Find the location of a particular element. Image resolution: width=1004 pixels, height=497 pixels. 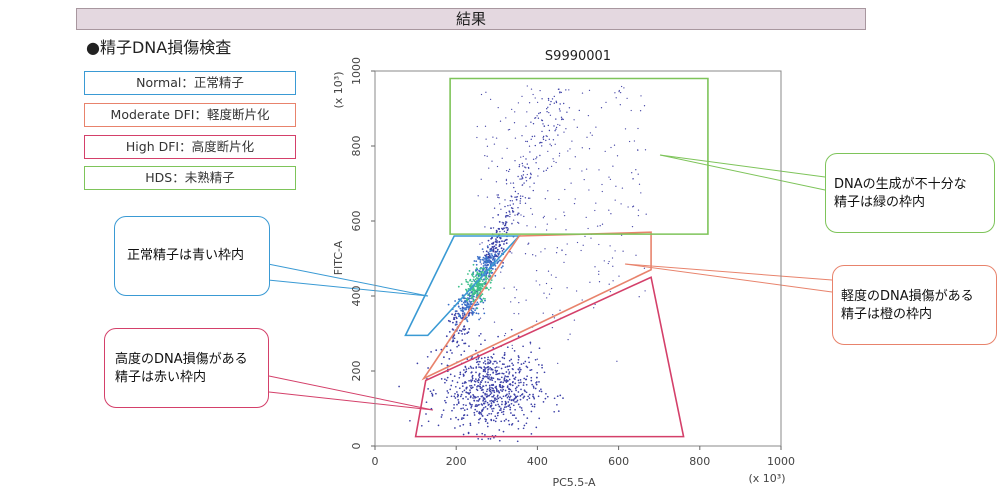

y-axis-multiplier: (x 10³) is located at coordinates (338, 90).